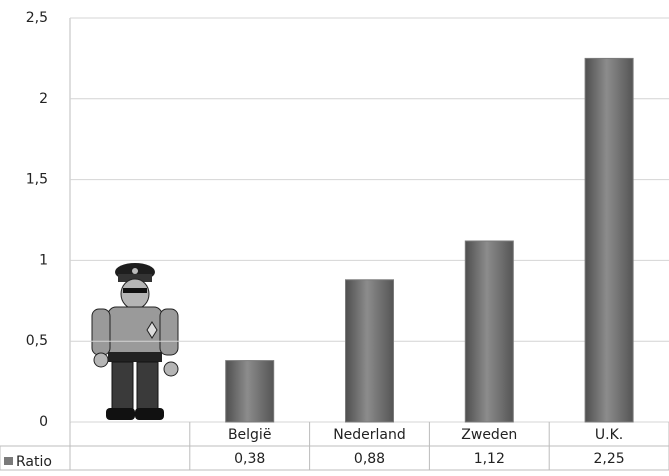 This screenshot has height=476, width=669. Describe the element at coordinates (8, 461) in the screenshot. I see `legend-swatch` at that location.